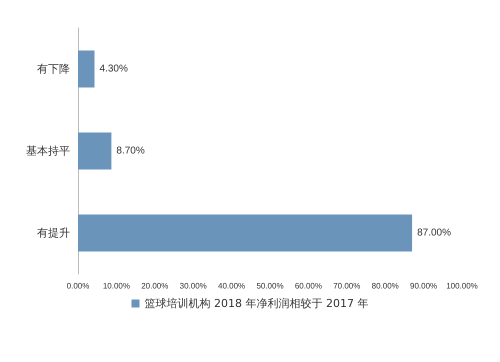 The image size is (500, 362). Describe the element at coordinates (53, 233) in the screenshot. I see `y-tick-label: 有提升` at that location.